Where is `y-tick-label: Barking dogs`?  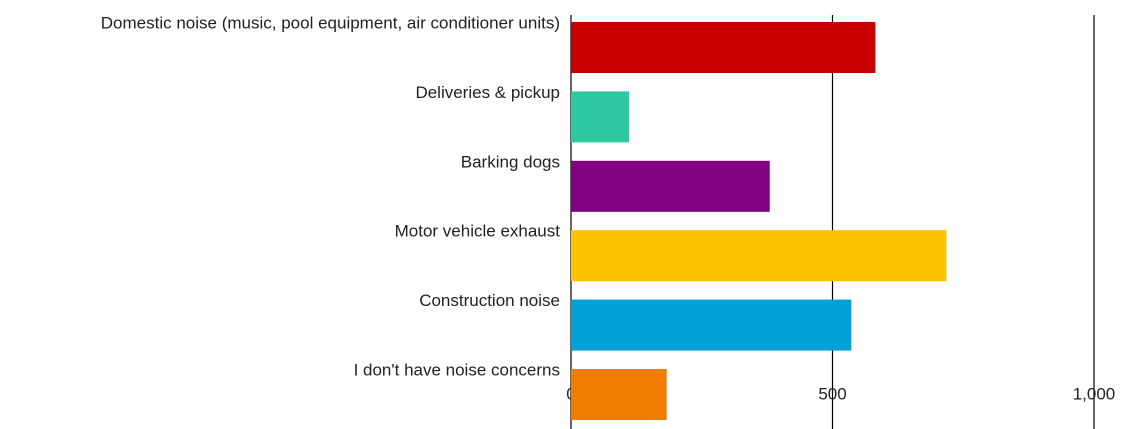 y-tick-label: Barking dogs is located at coordinates (510, 161).